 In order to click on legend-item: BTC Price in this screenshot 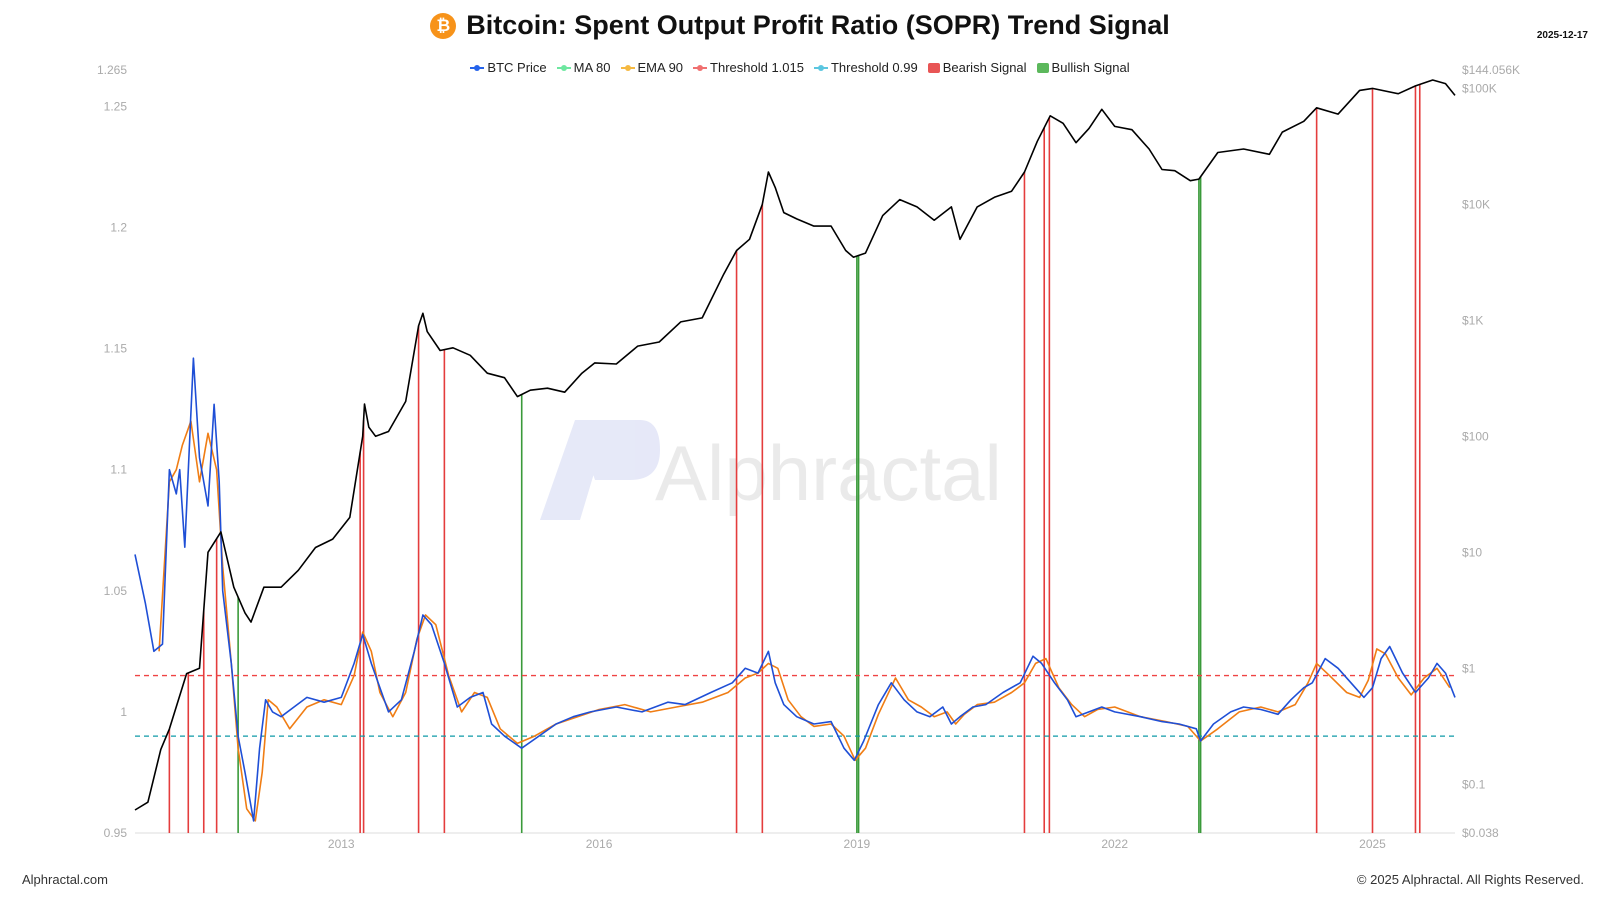, I will do `click(508, 67)`.